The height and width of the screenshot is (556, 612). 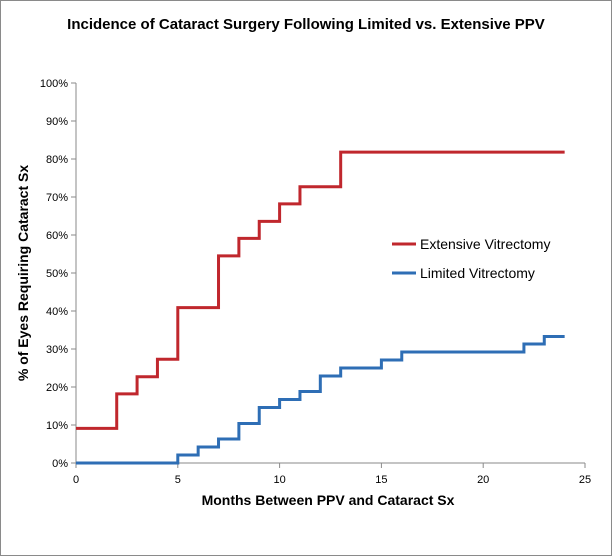 I want to click on legend: Extensive Vitrectomy Limited Vitrectomy, so click(x=471, y=258).